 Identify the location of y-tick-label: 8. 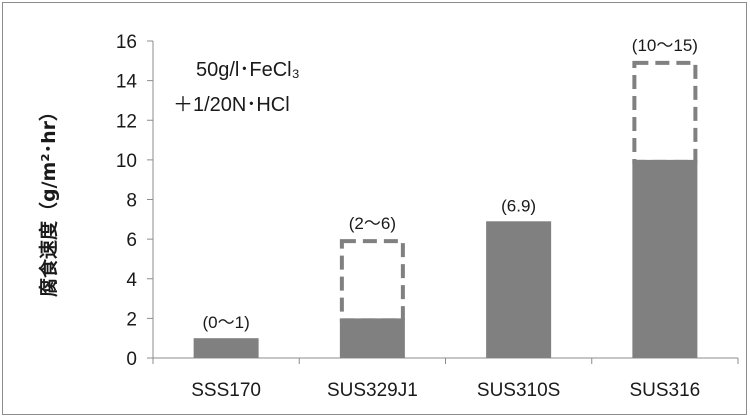
(131, 201).